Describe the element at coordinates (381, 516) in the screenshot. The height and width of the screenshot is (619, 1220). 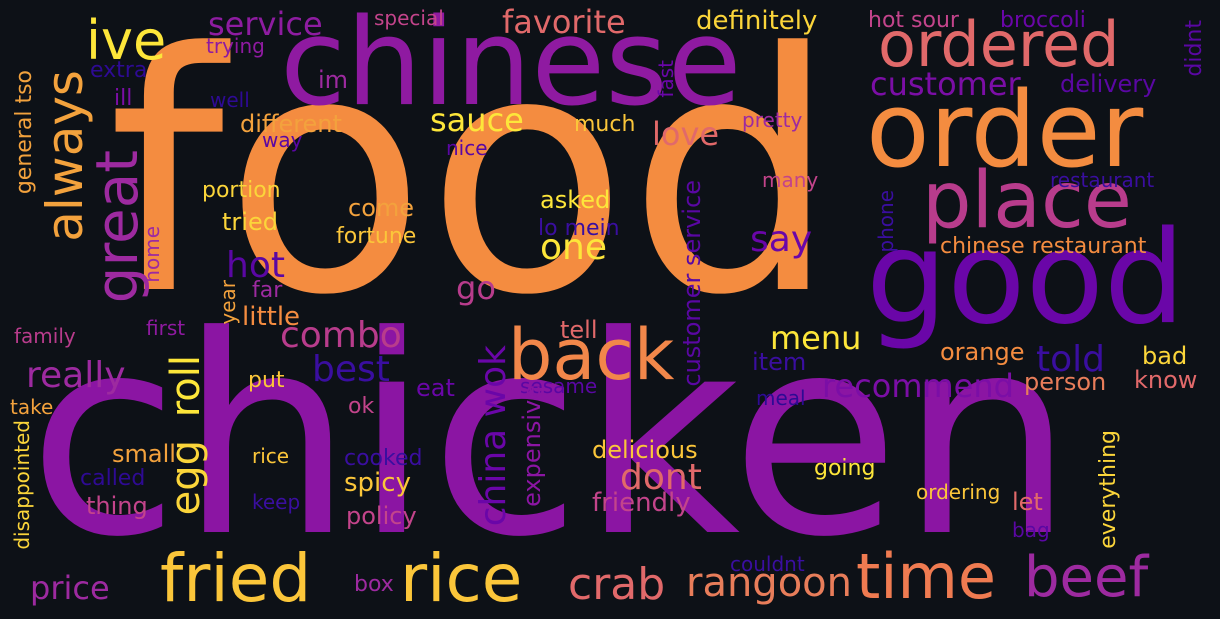
I see `word-policy: policy` at that location.